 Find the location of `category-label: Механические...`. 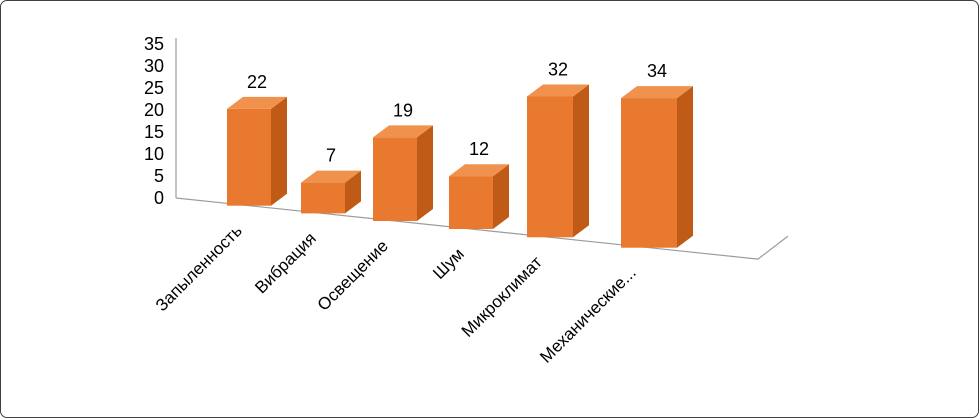

category-label: Механические... is located at coordinates (588, 315).